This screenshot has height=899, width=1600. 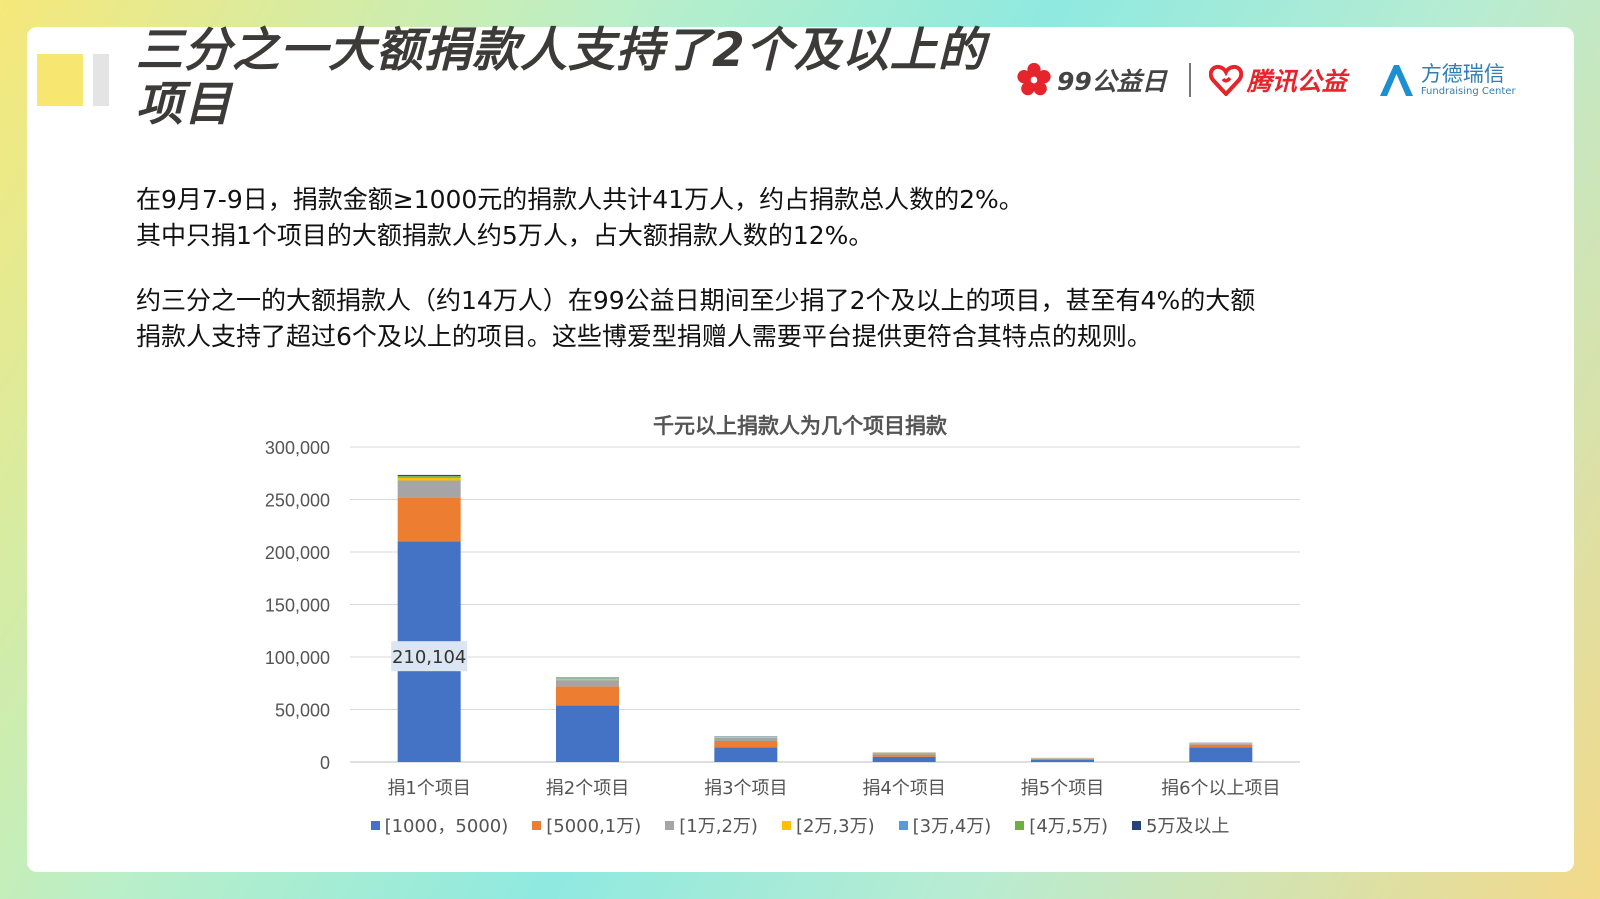 I want to click on logo-fd-cn: 方德瑞信, so click(x=1462, y=74).